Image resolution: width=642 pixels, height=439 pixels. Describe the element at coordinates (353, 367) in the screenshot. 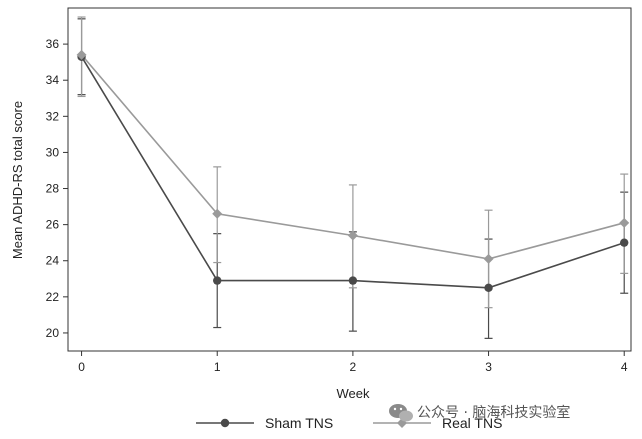

I see `x-tick-label: 2` at that location.